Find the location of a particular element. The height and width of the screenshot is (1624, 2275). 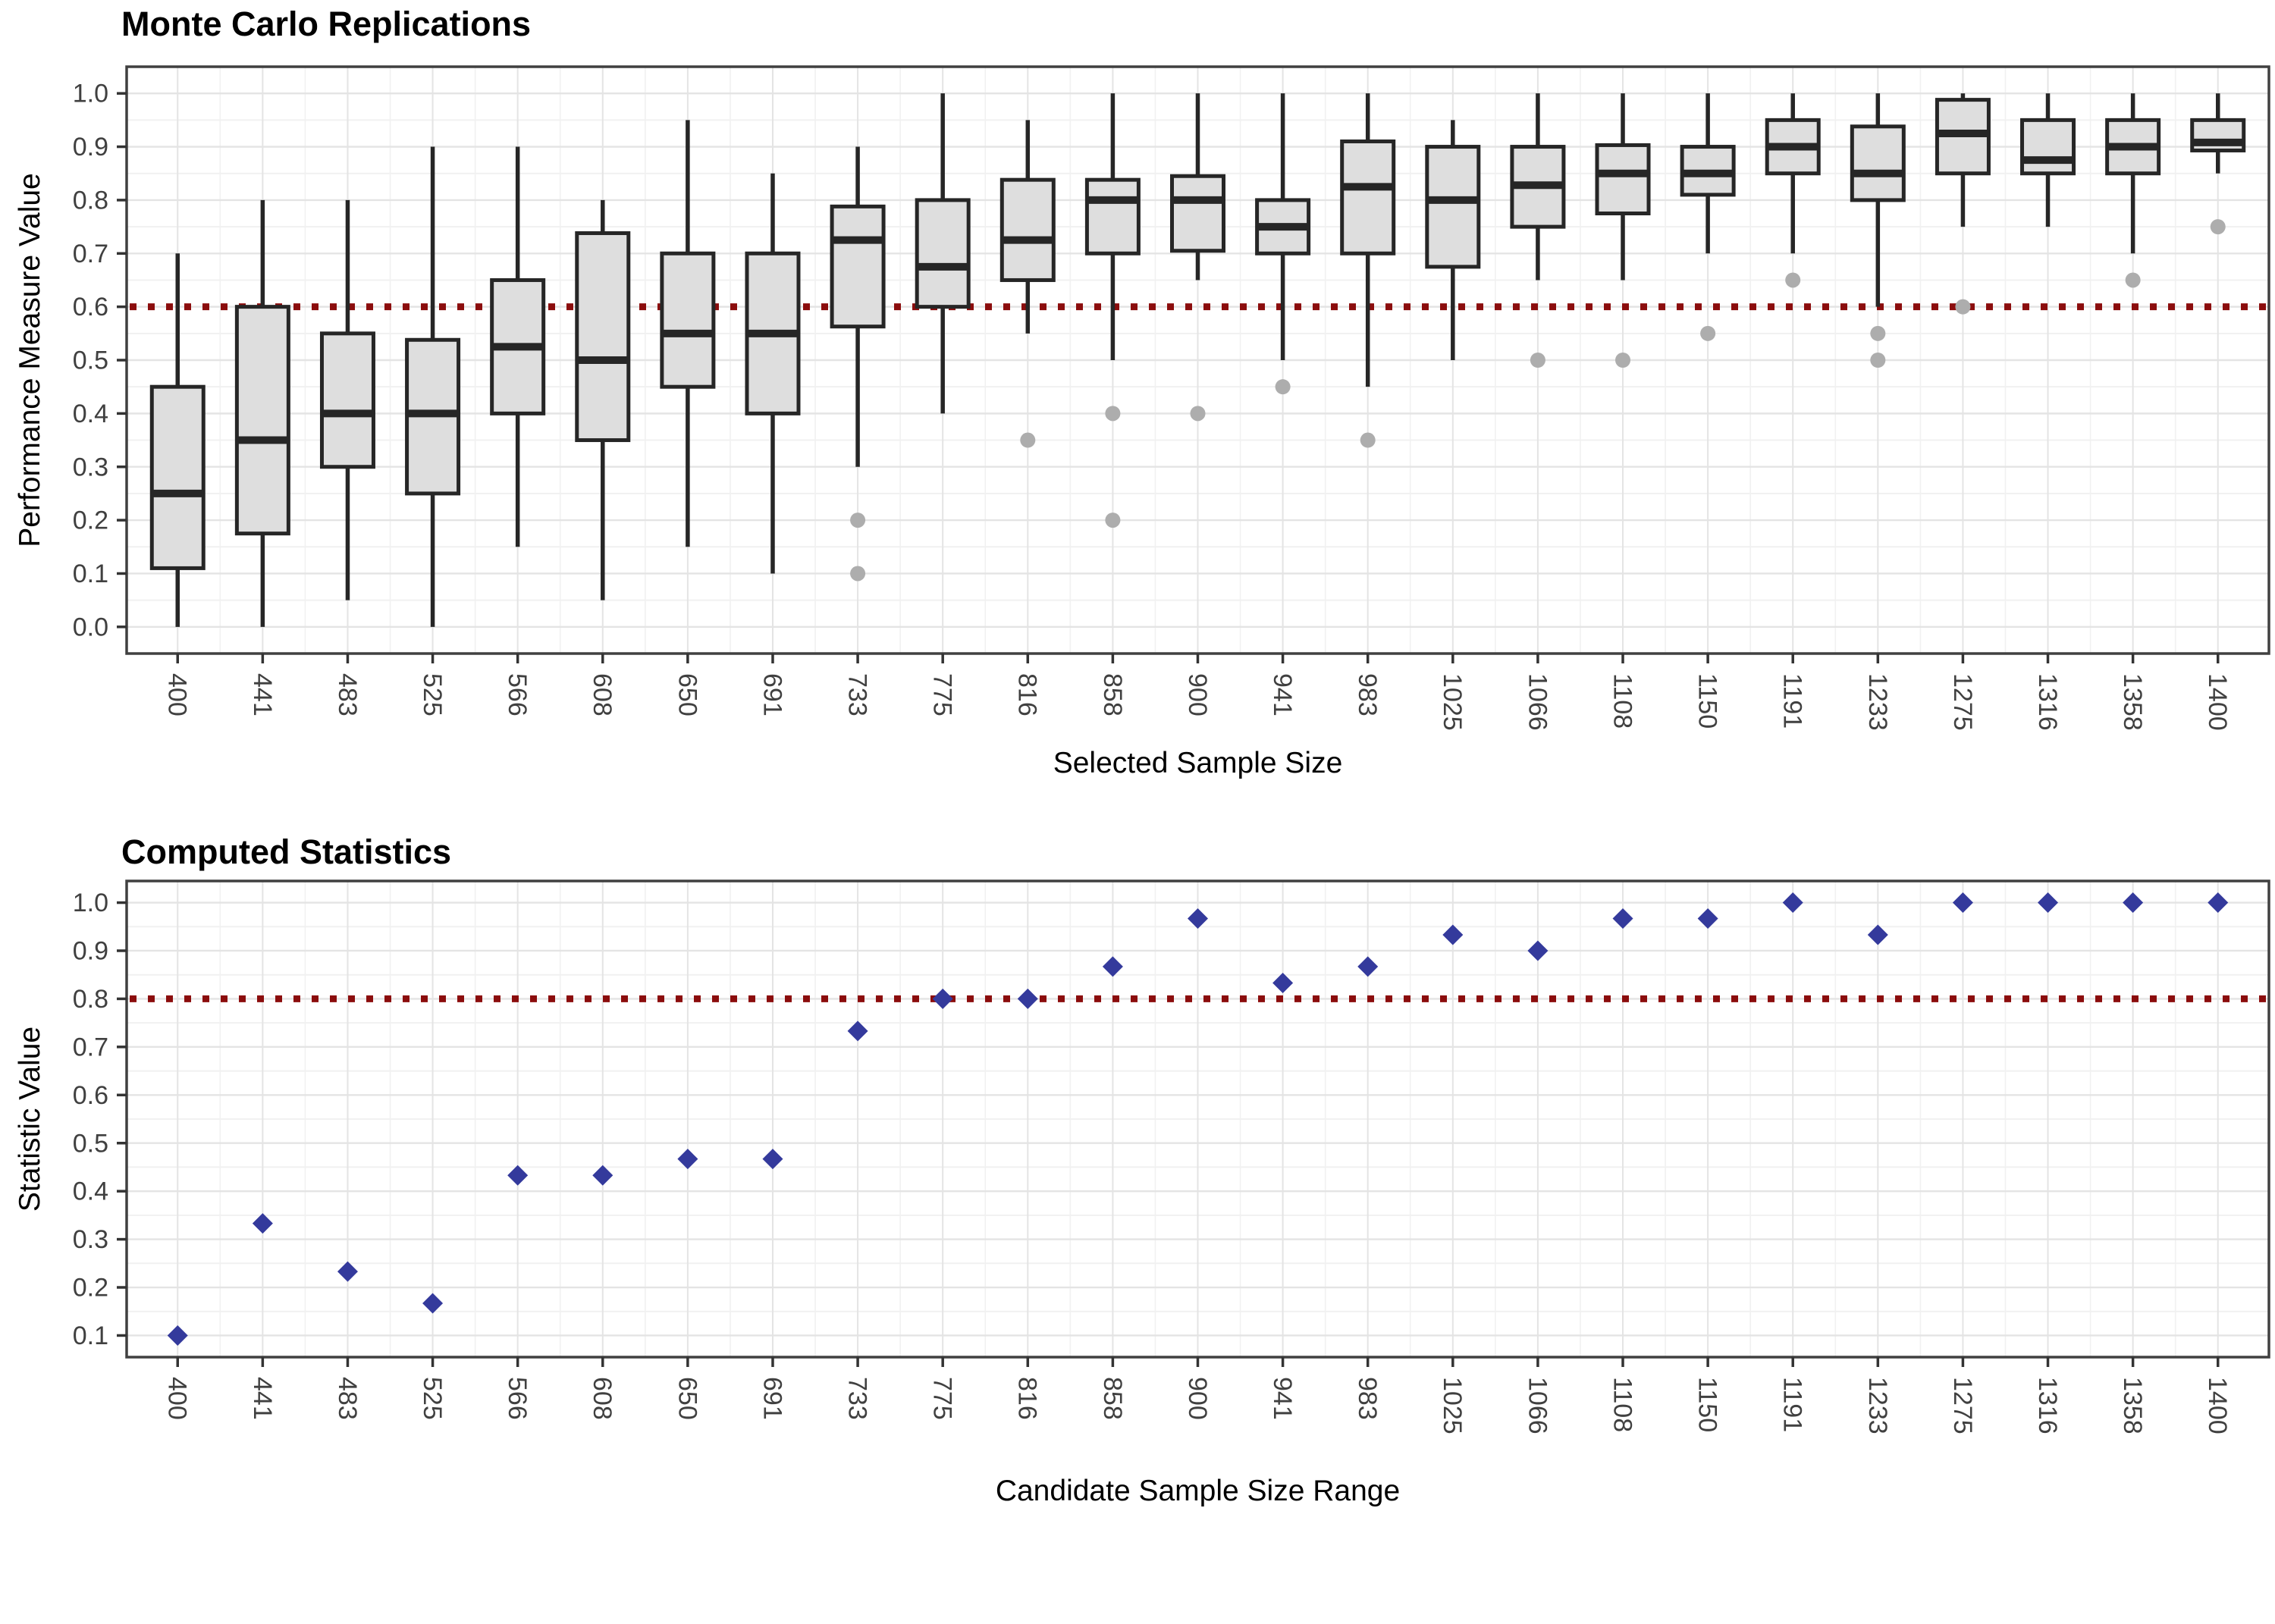

top-y-axis-title: Performance Measure Value is located at coordinates (30, 360).